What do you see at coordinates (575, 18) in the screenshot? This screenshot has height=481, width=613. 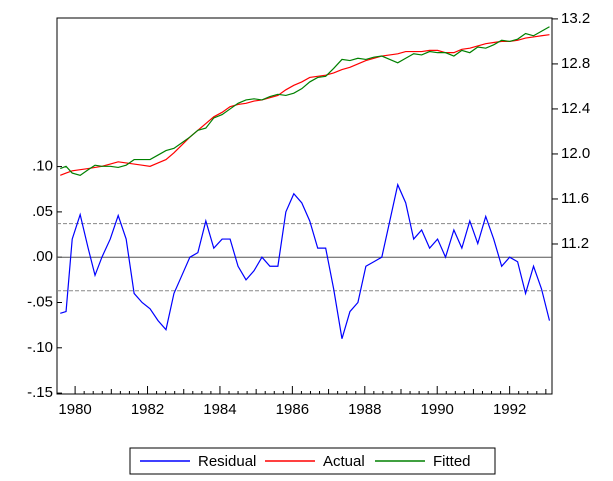 I see `y2-tick-label: 13.2` at bounding box center [575, 18].